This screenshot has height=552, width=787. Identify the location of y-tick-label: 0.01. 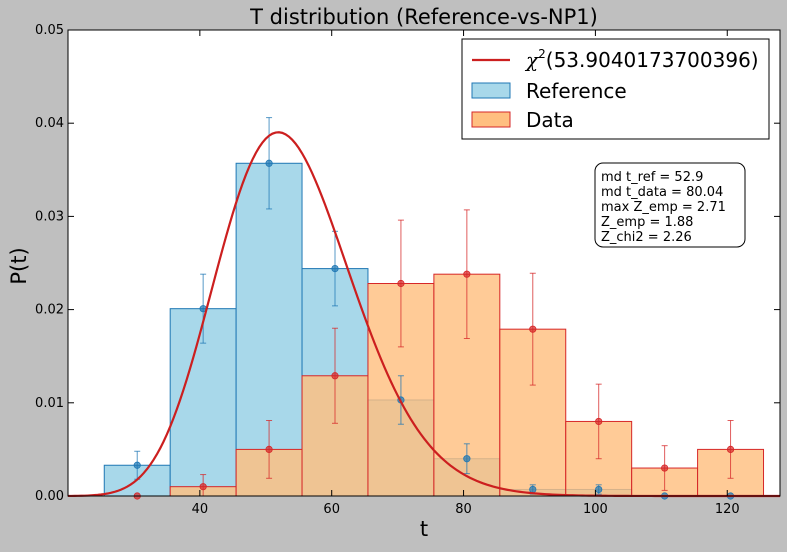
(49, 403).